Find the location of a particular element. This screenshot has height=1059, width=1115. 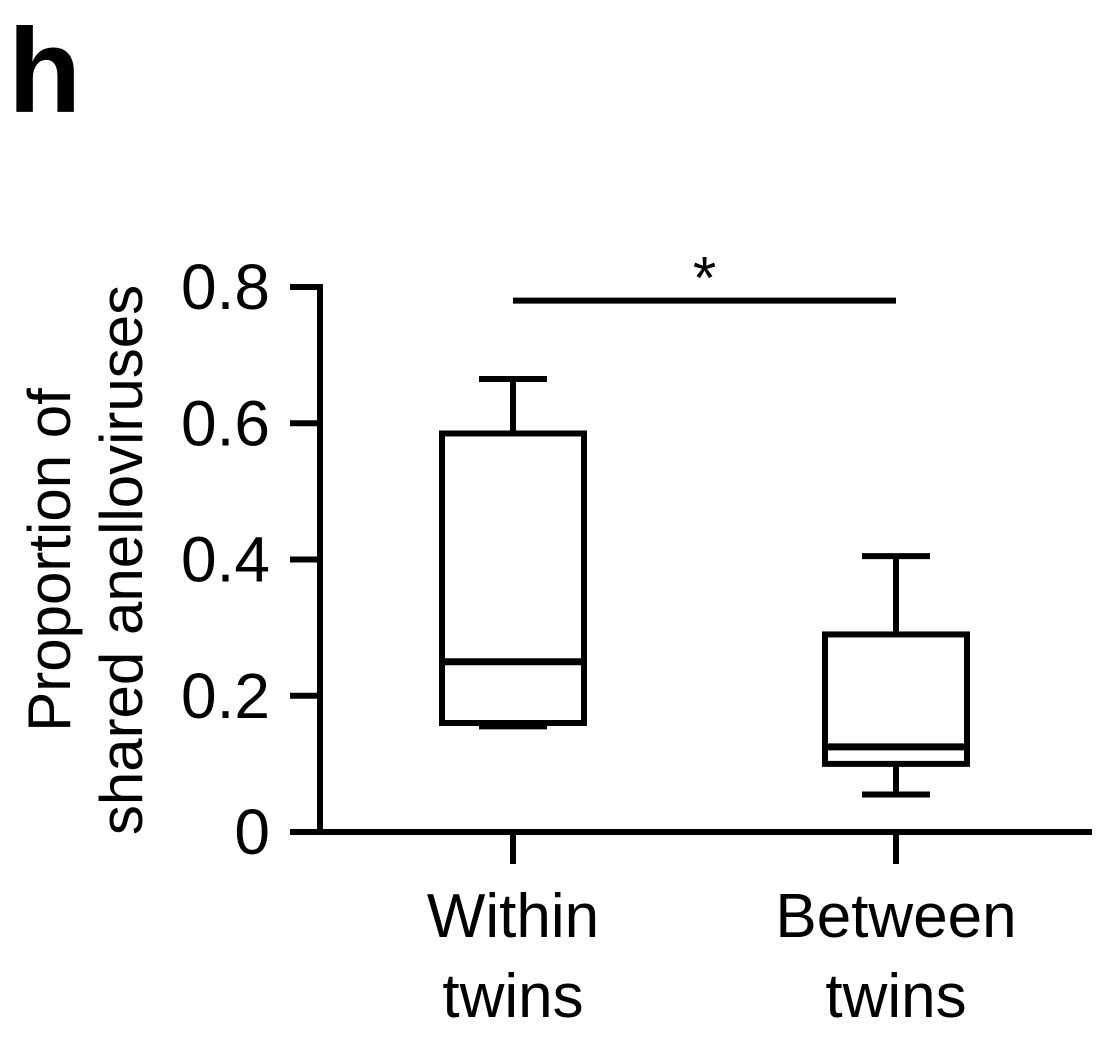

y-tick-label: 0.6 is located at coordinates (225, 423).